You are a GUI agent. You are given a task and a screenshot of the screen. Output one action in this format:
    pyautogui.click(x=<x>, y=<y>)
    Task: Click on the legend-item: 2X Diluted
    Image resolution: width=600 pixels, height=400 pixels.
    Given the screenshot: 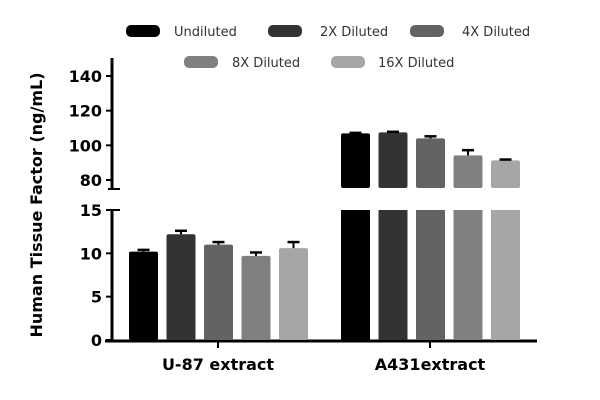 What is the action you would take?
    pyautogui.click(x=328, y=32)
    